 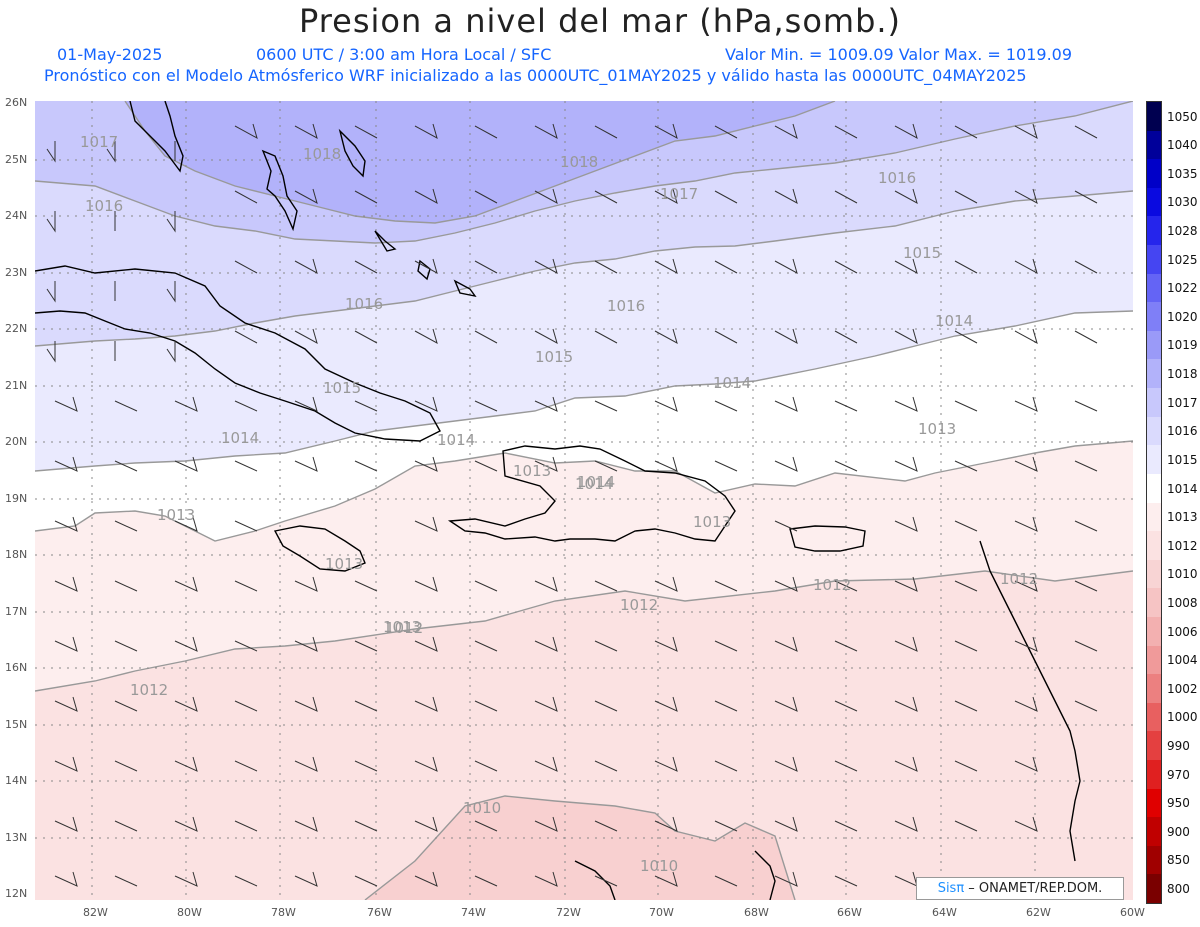 What do you see at coordinates (1182, 316) in the screenshot?
I see `colorbar-tick-label: 1020` at bounding box center [1182, 316].